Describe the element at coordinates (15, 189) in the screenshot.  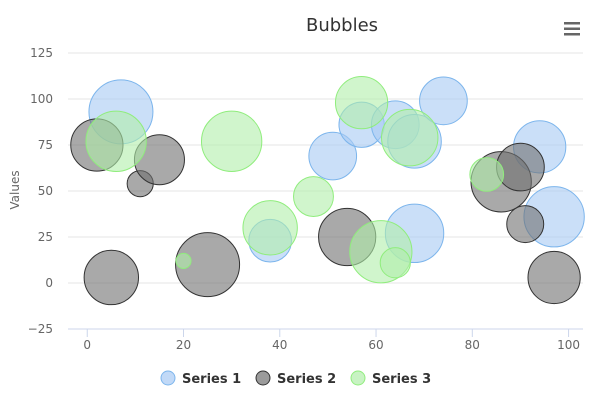
I see `y-axis-label: Values` at that location.